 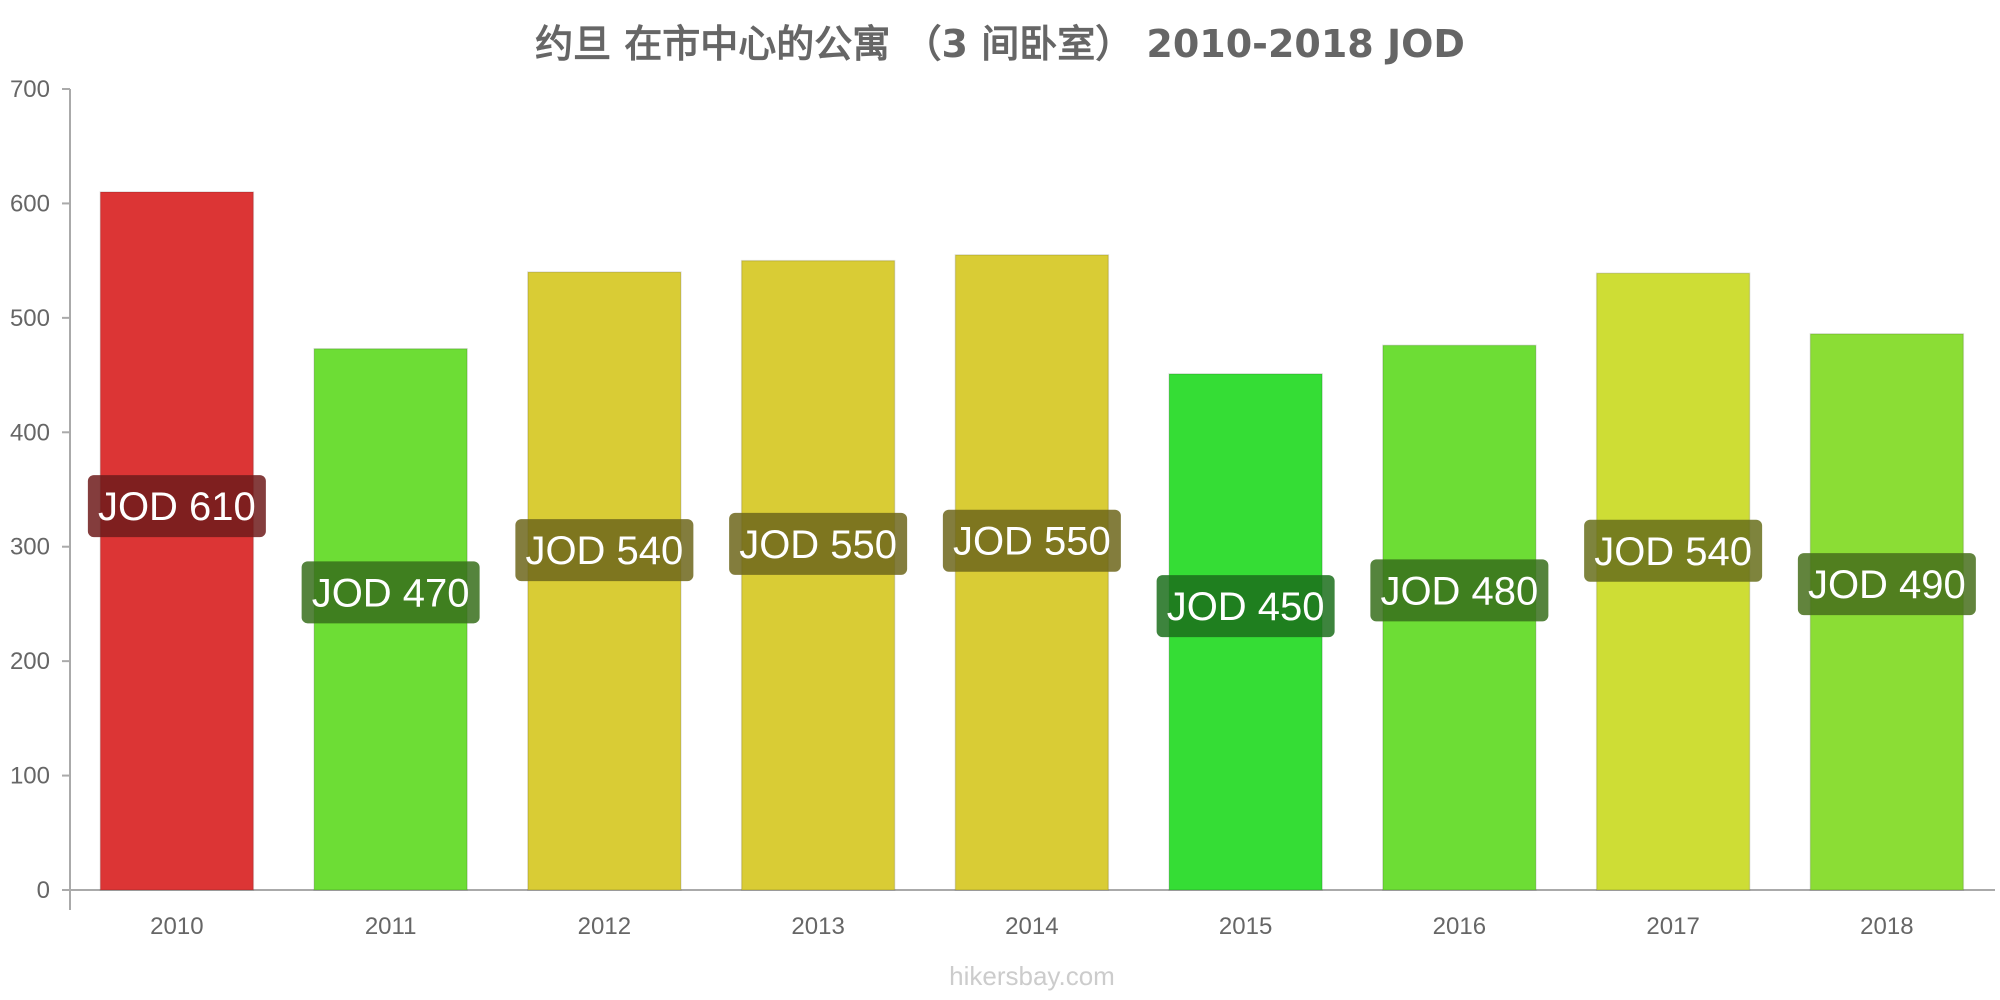 What do you see at coordinates (1245, 926) in the screenshot?
I see `x-tick-label: 2015` at bounding box center [1245, 926].